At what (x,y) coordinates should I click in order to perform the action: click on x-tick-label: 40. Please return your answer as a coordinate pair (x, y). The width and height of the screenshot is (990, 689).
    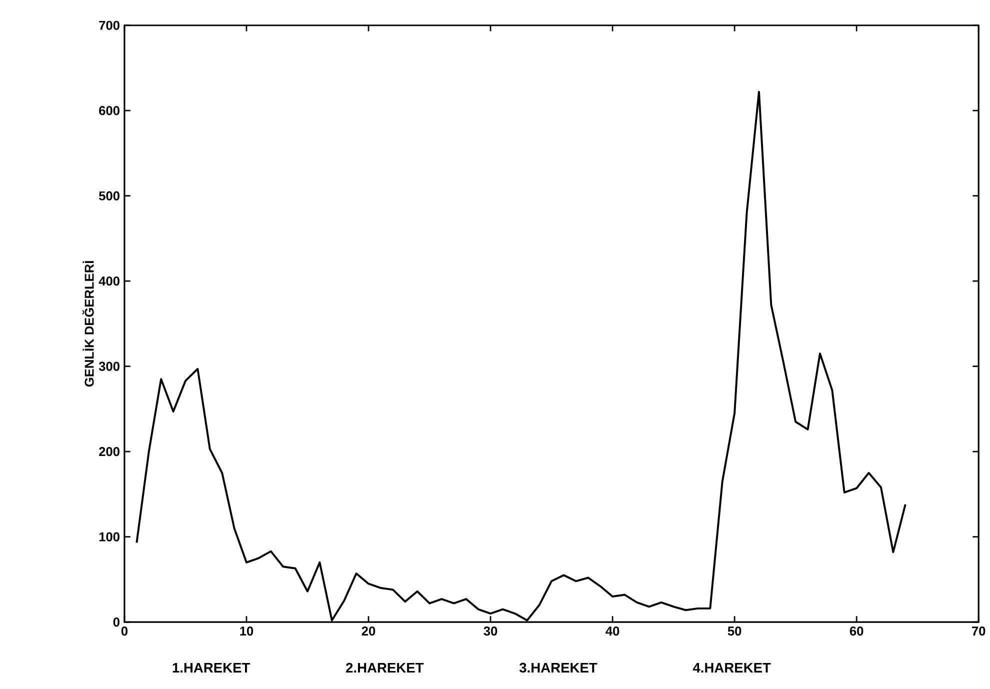
    Looking at the image, I should click on (613, 631).